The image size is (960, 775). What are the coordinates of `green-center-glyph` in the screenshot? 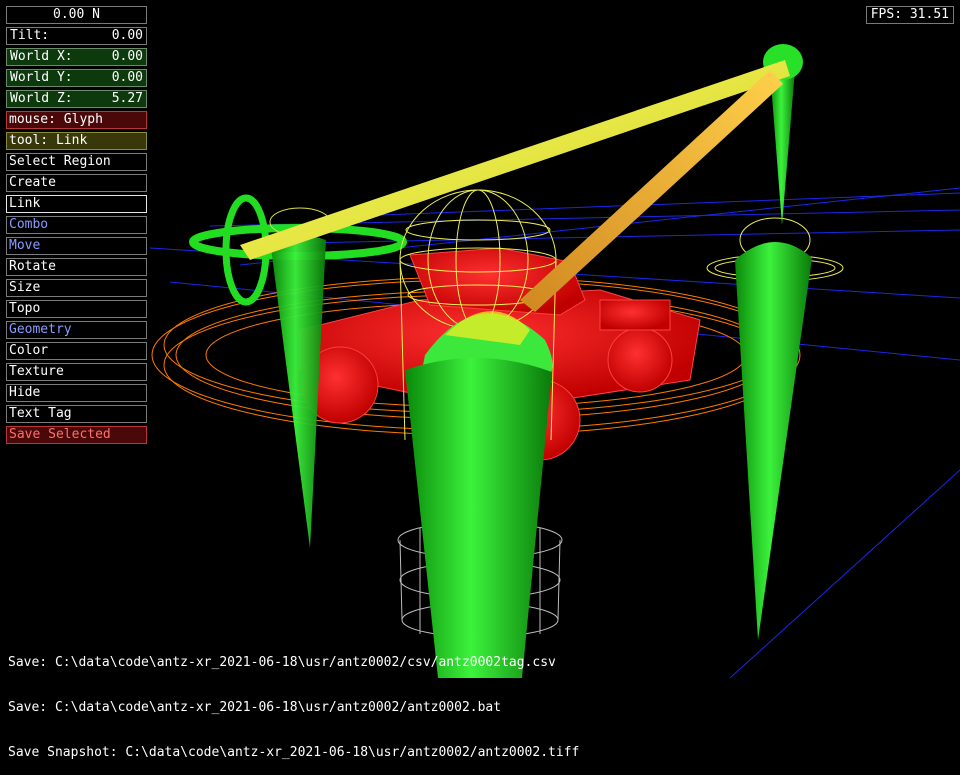 It's located at (479, 494).